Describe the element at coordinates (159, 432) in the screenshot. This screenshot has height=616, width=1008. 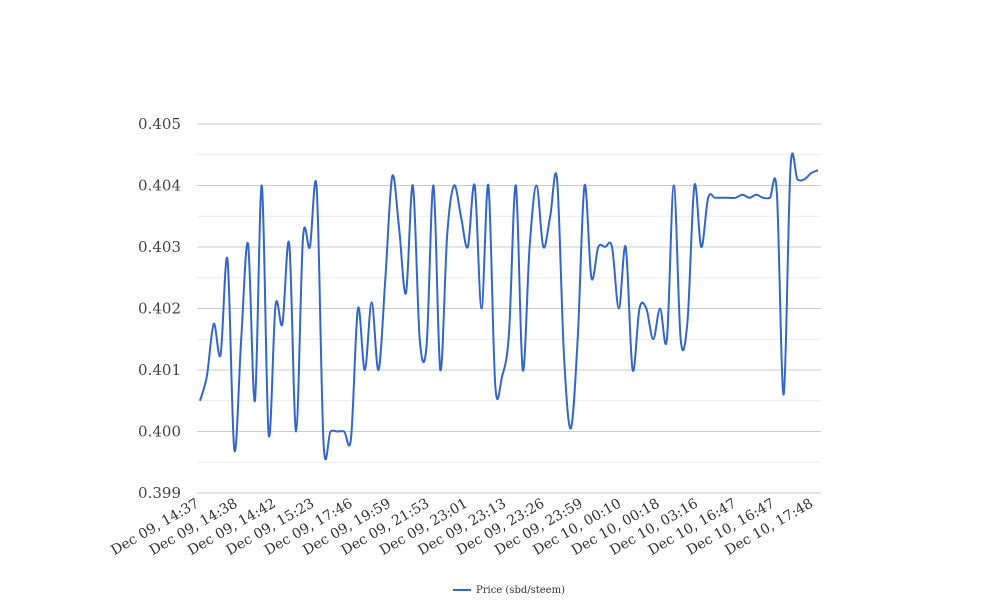
I see `y-tick-label: 0.400` at that location.